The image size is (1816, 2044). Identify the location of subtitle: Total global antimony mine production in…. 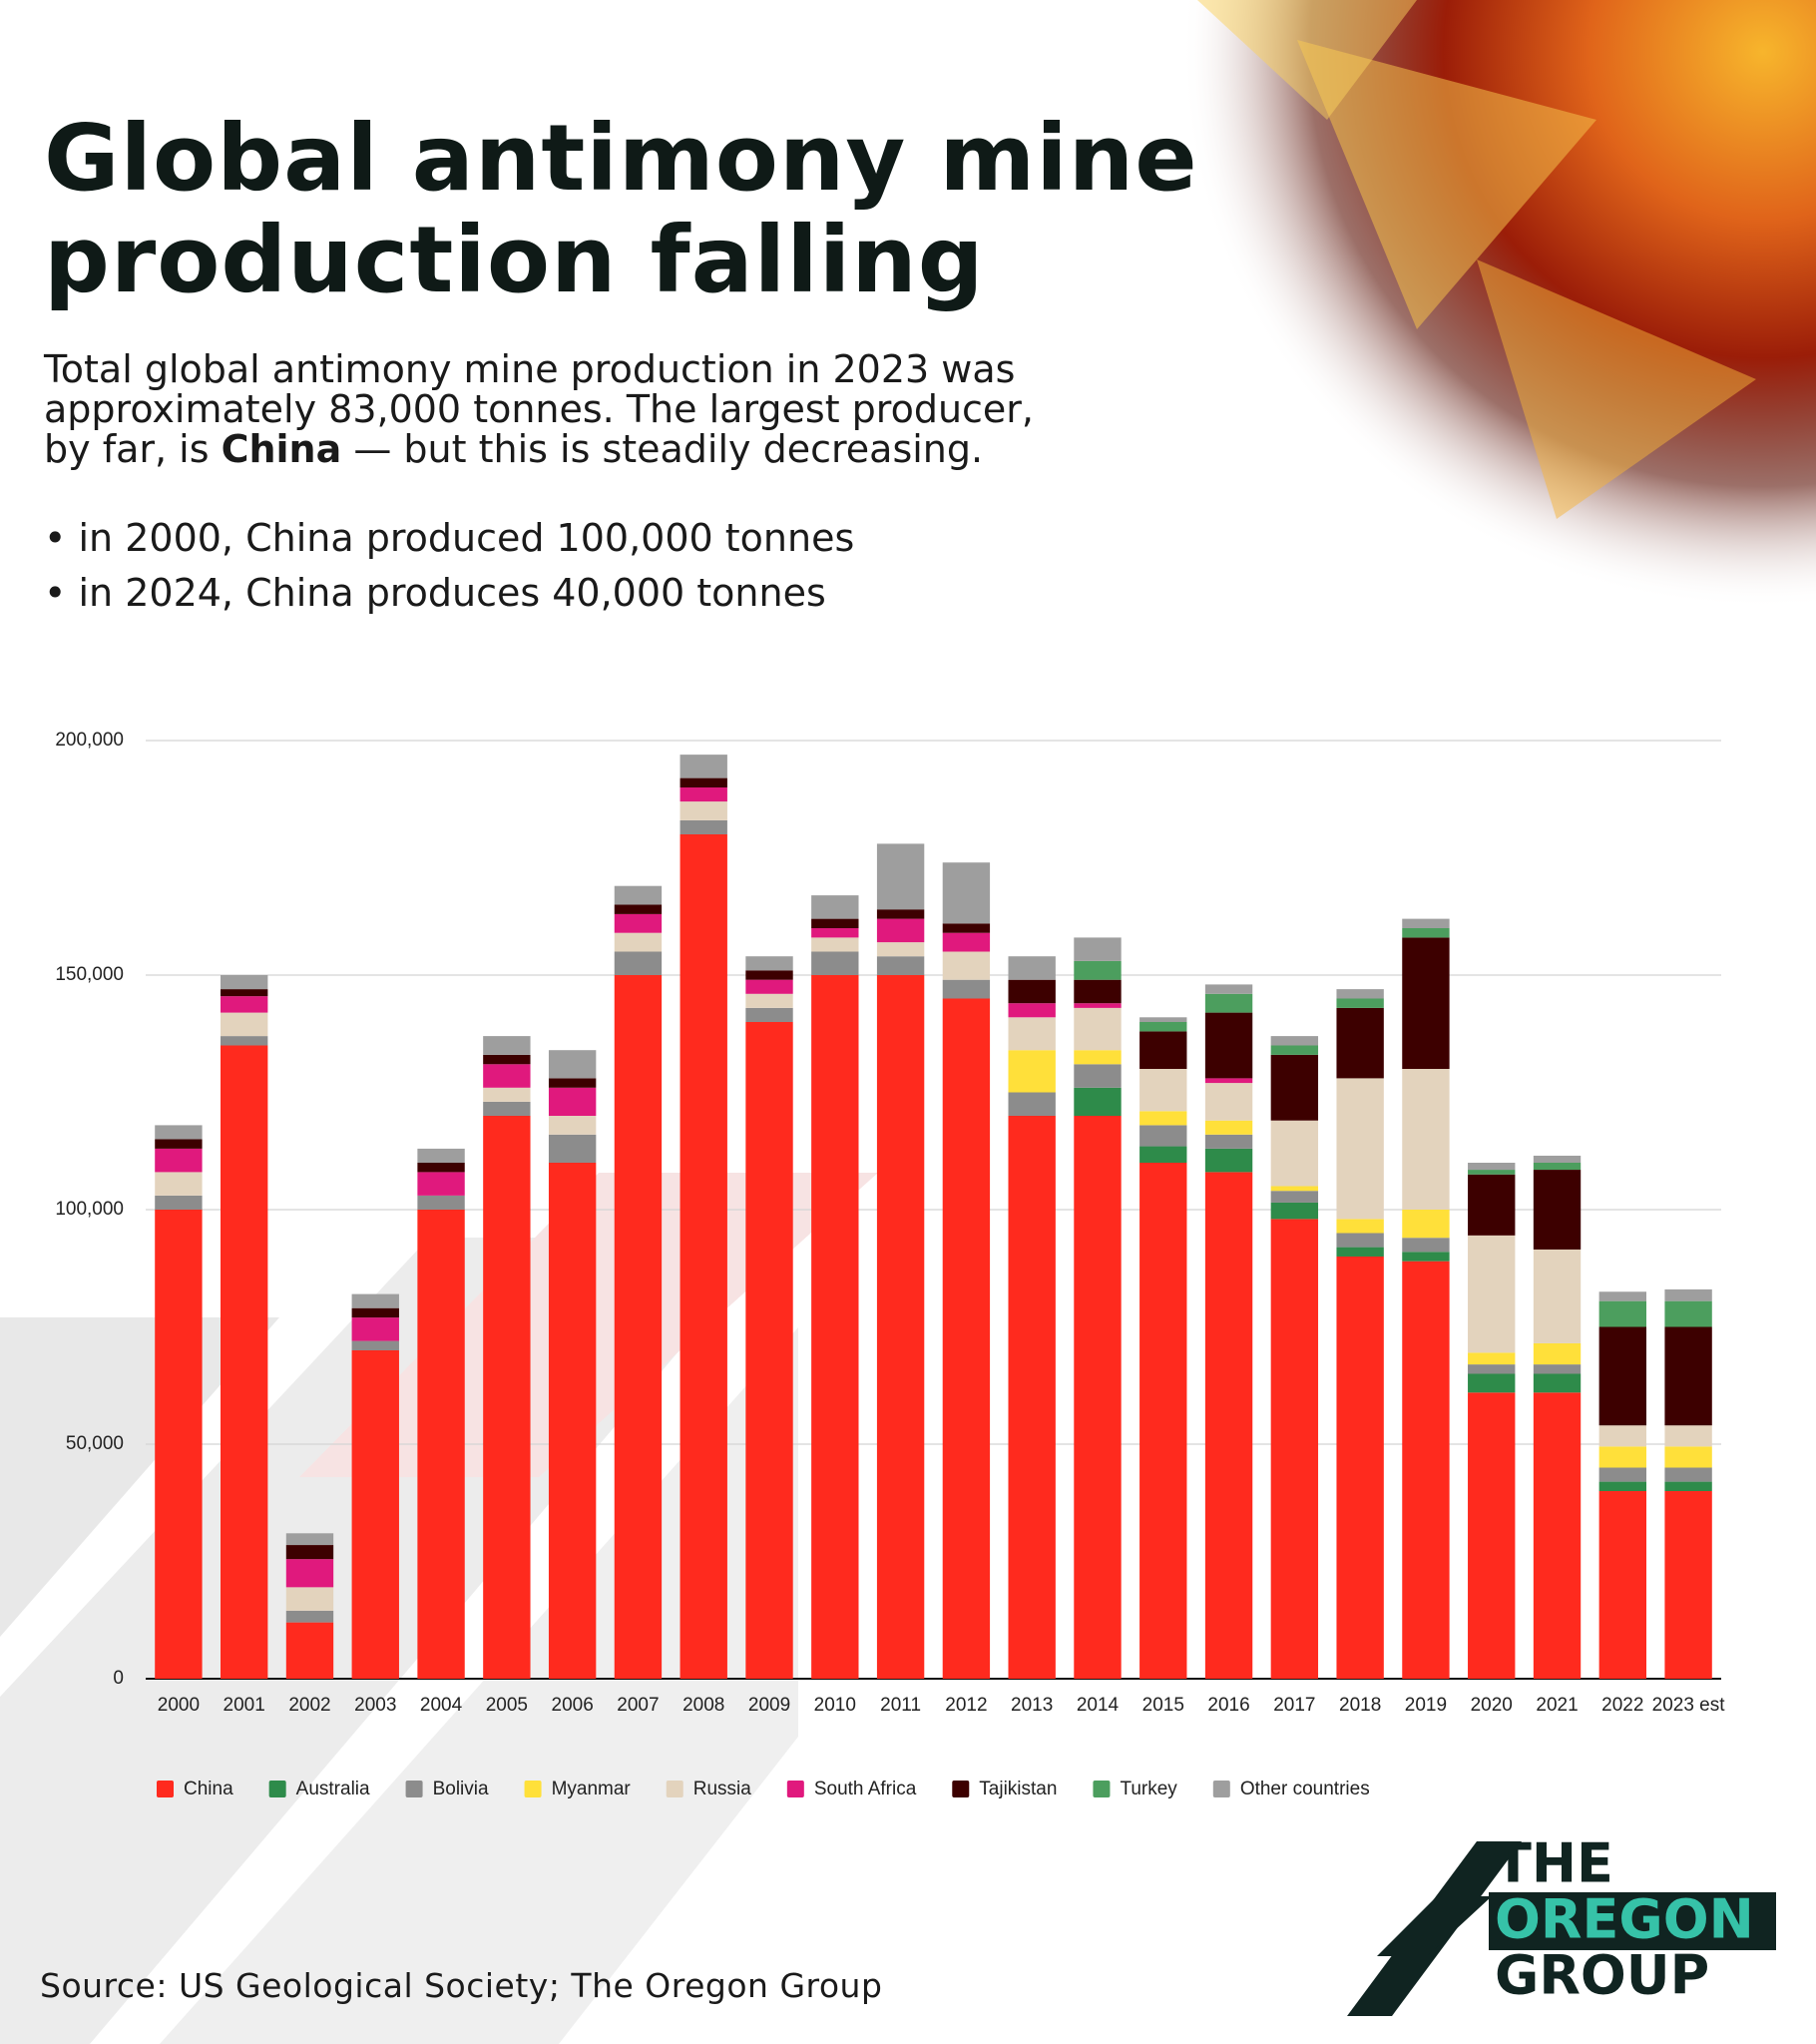
(539, 409).